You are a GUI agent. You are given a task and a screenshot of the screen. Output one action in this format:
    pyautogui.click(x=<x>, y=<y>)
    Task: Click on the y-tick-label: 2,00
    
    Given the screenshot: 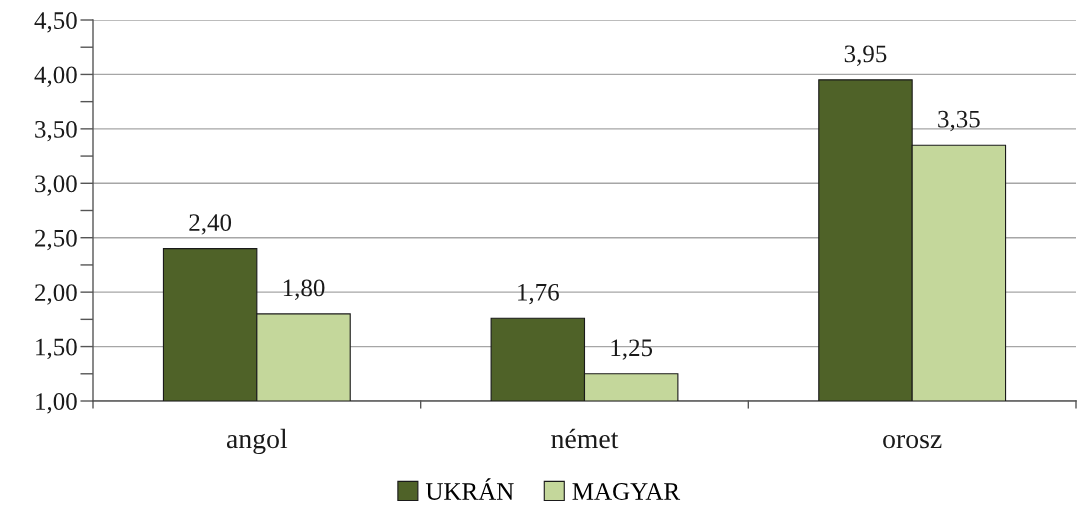 What is the action you would take?
    pyautogui.click(x=56, y=294)
    